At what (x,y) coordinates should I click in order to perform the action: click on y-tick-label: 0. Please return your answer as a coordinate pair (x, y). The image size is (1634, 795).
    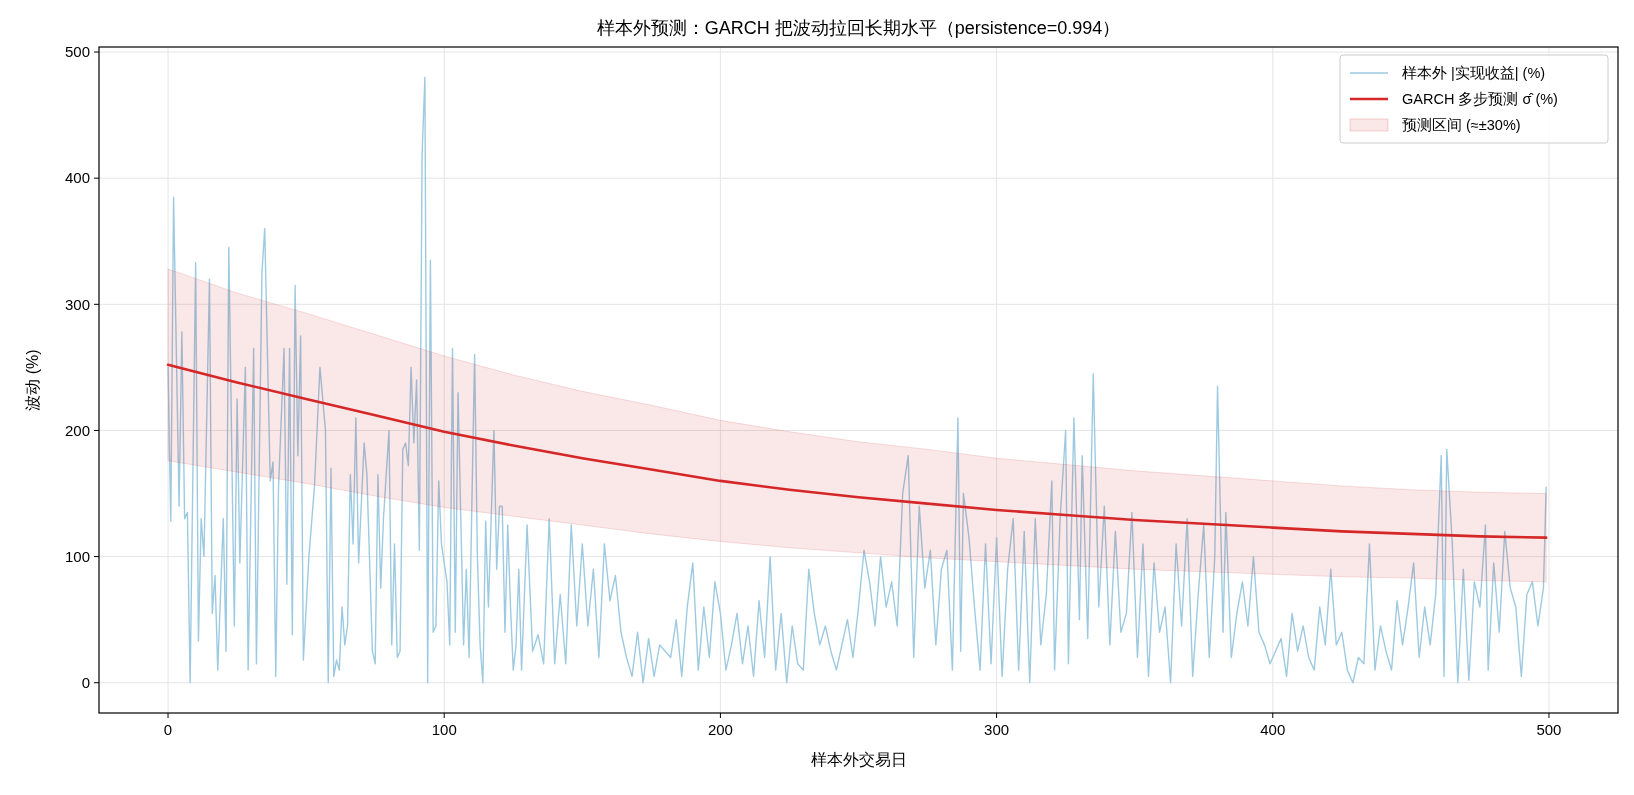
    Looking at the image, I should click on (85, 682).